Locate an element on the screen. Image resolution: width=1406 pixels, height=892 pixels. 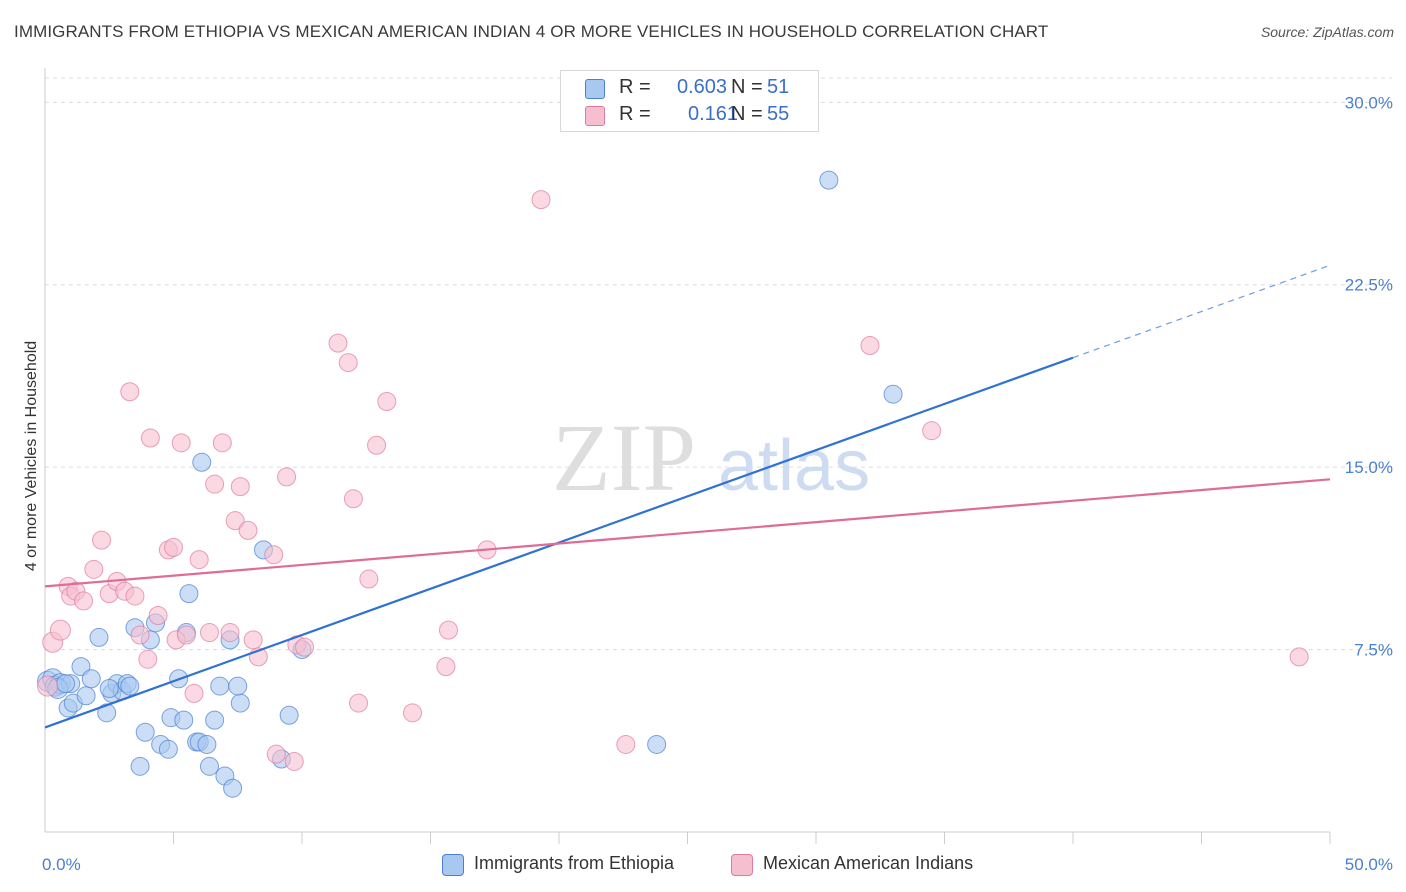
trend-line-ethiopia-extension is located at coordinates (1201, 311).